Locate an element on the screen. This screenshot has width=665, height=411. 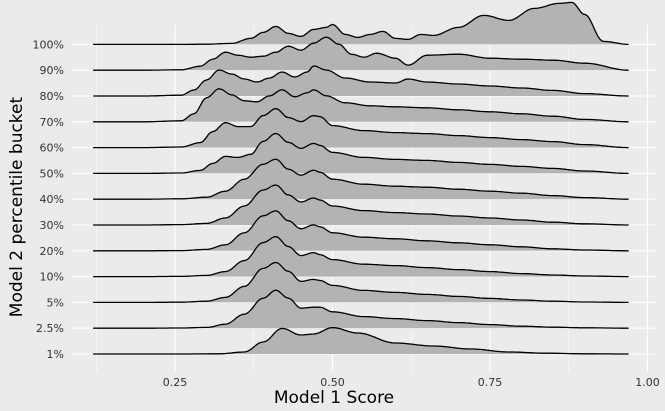
x-tick-label: 1.00 is located at coordinates (647, 382).